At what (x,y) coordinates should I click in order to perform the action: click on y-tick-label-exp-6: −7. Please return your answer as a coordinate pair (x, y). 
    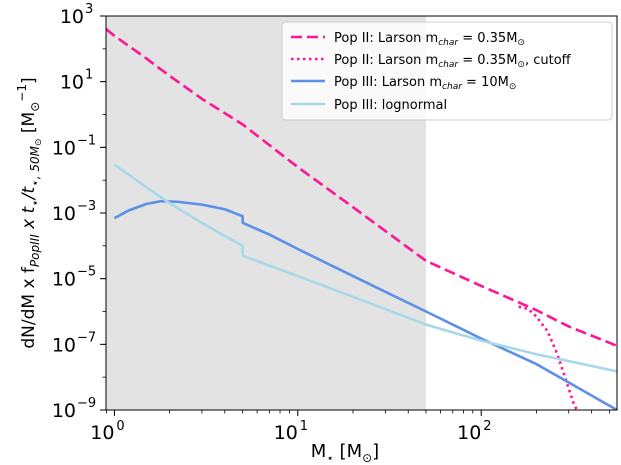
    Looking at the image, I should click on (86, 337).